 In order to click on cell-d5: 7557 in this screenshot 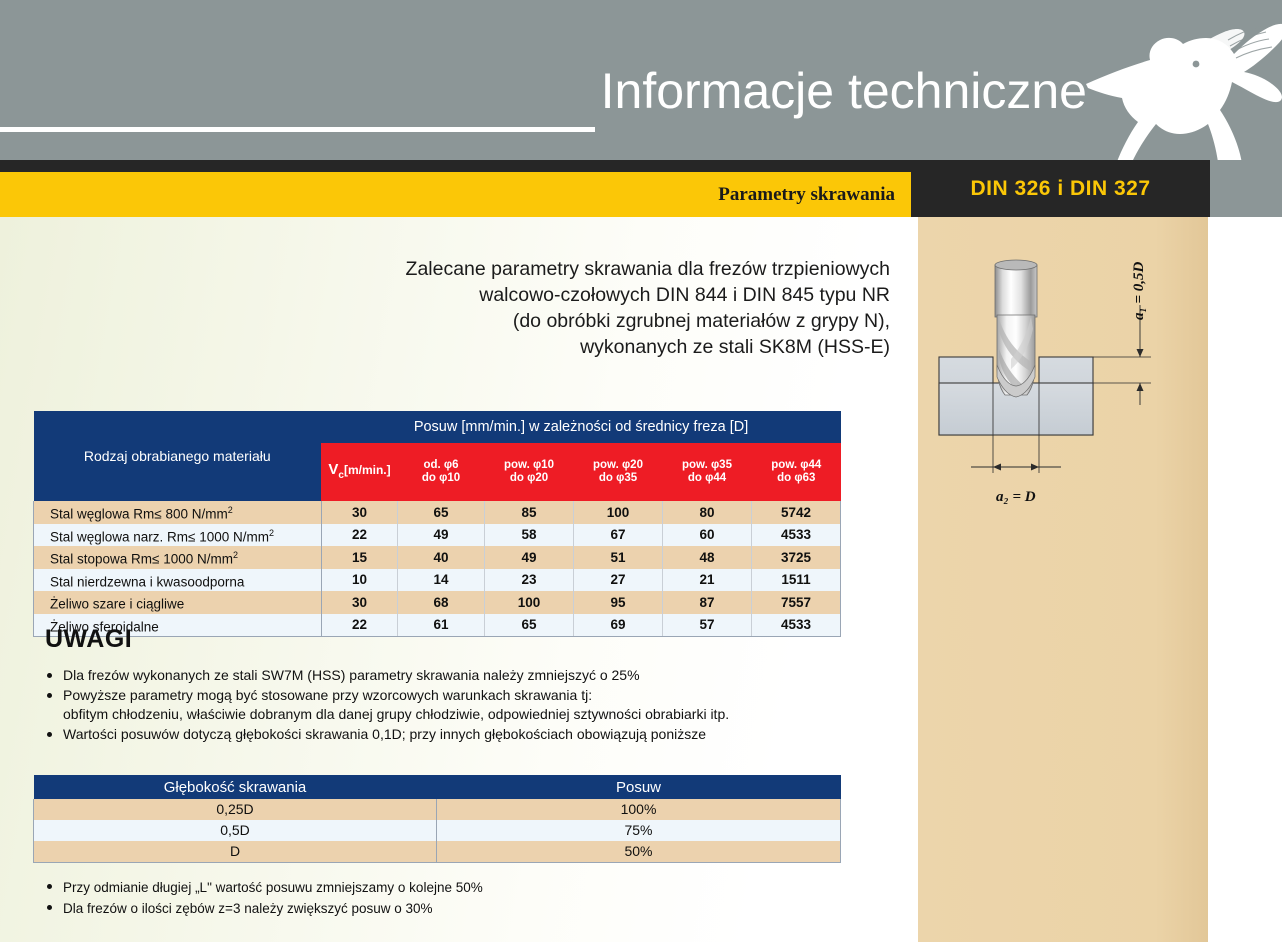, I will do `click(796, 602)`.